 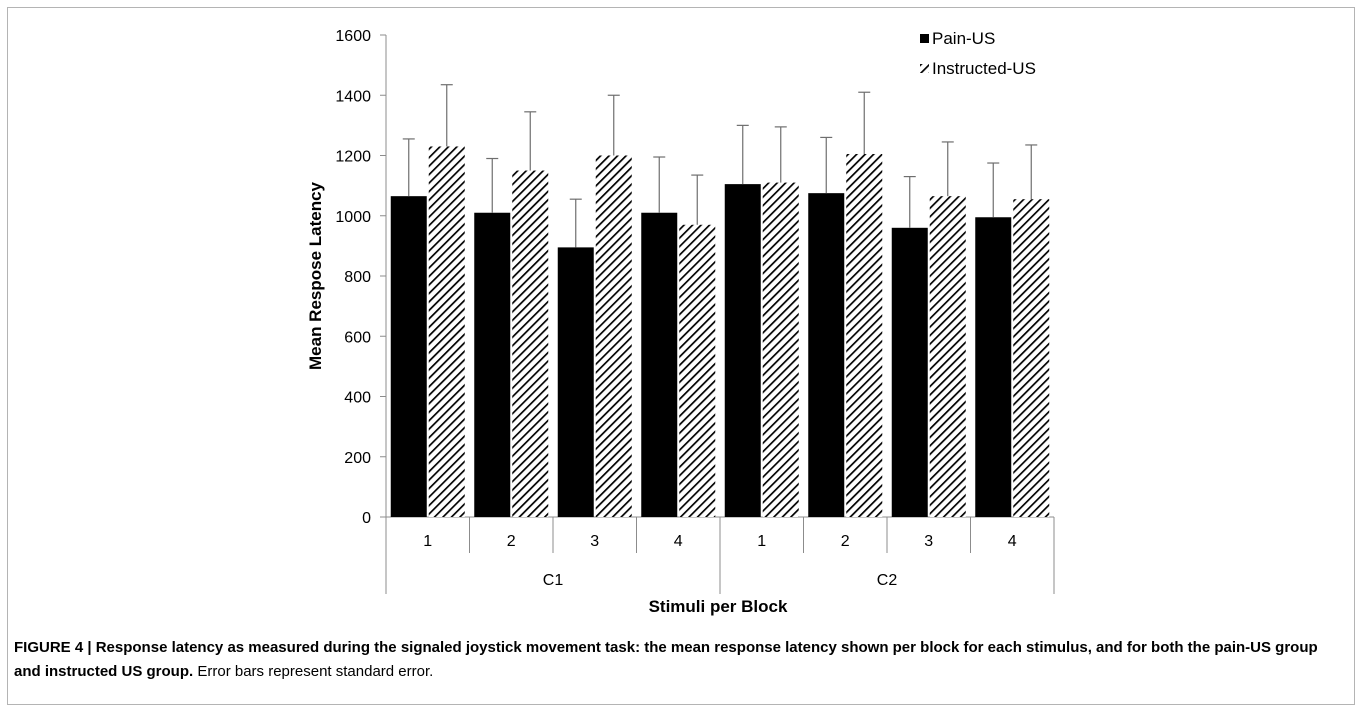 I want to click on y-axis: 0 200 400 600 800 1000 1200 1400 1600, so click(x=361, y=277).